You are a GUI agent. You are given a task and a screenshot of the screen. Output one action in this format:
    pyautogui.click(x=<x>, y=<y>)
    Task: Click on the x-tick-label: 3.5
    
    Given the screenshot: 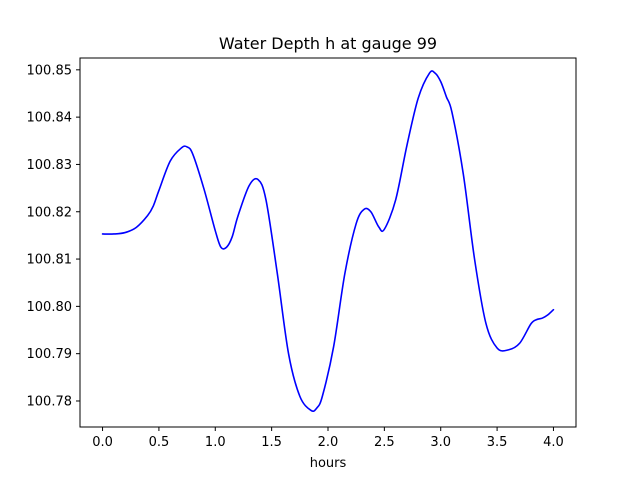 What is the action you would take?
    pyautogui.click(x=497, y=442)
    